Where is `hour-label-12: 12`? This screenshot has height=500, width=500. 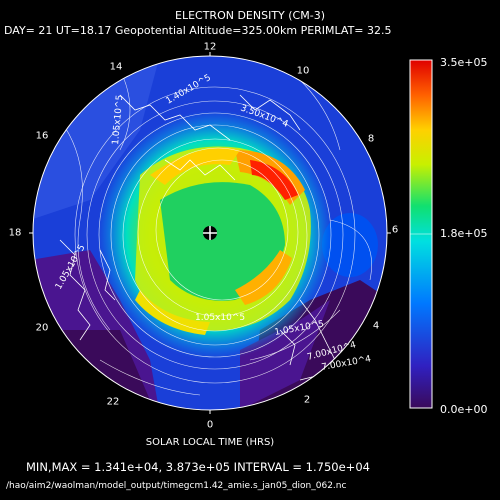
hour-label-12: 12 is located at coordinates (210, 47).